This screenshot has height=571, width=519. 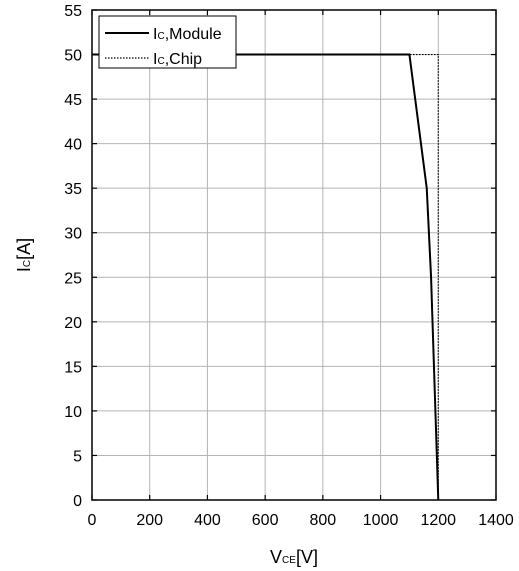 I want to click on y-tick-label: 45, so click(x=73, y=100).